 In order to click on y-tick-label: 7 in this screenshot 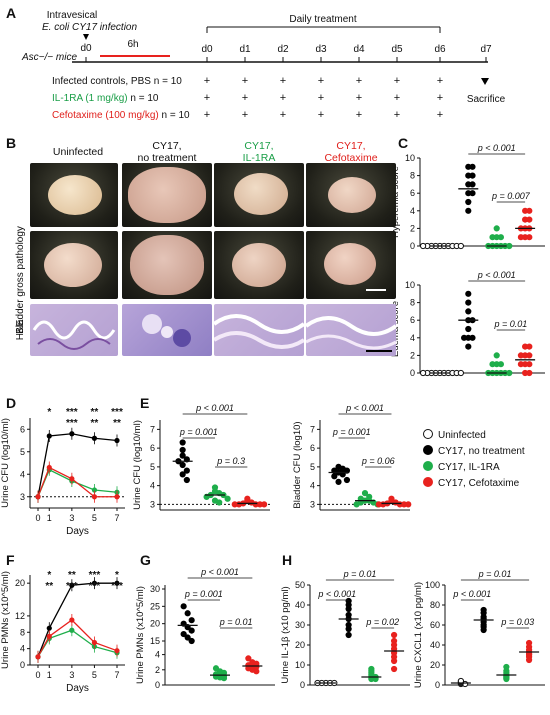, I will do `click(152, 429)`.